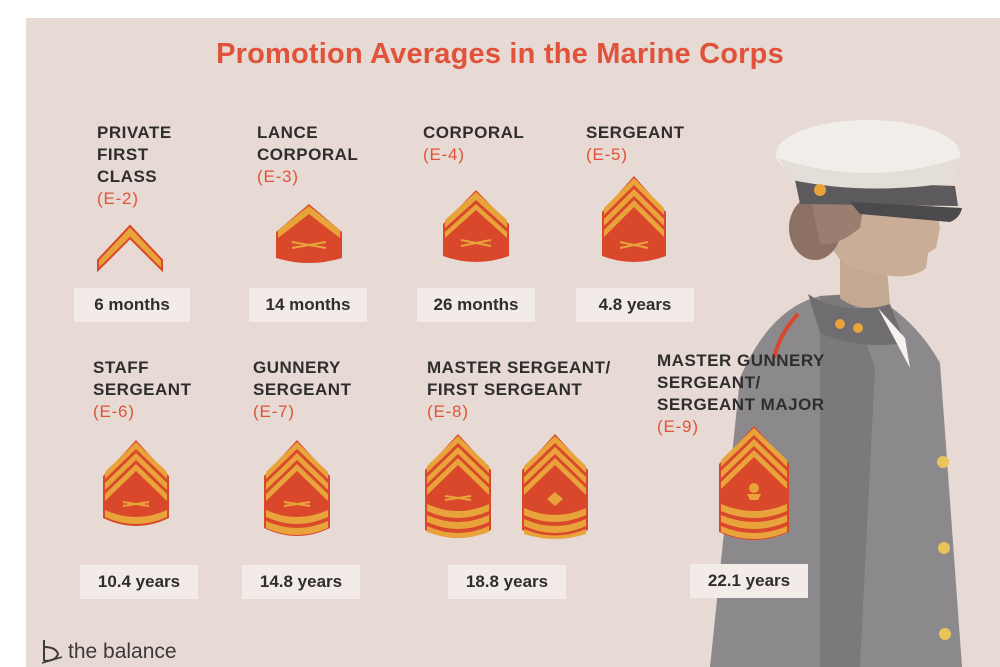 The image size is (1000, 667). I want to click on time-value-e7: 14.8 years, so click(301, 582).